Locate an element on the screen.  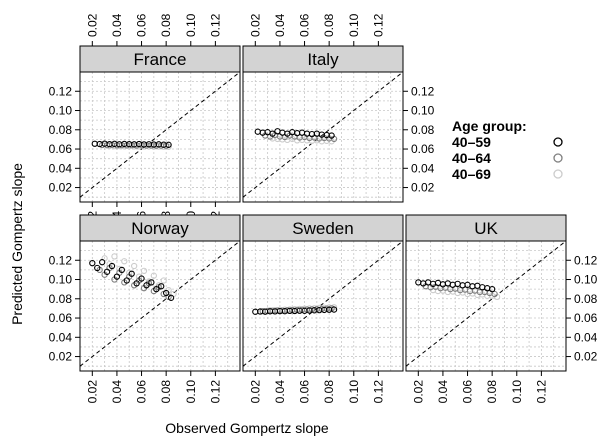
y-tick-label: 0.08 is located at coordinates (61, 299).